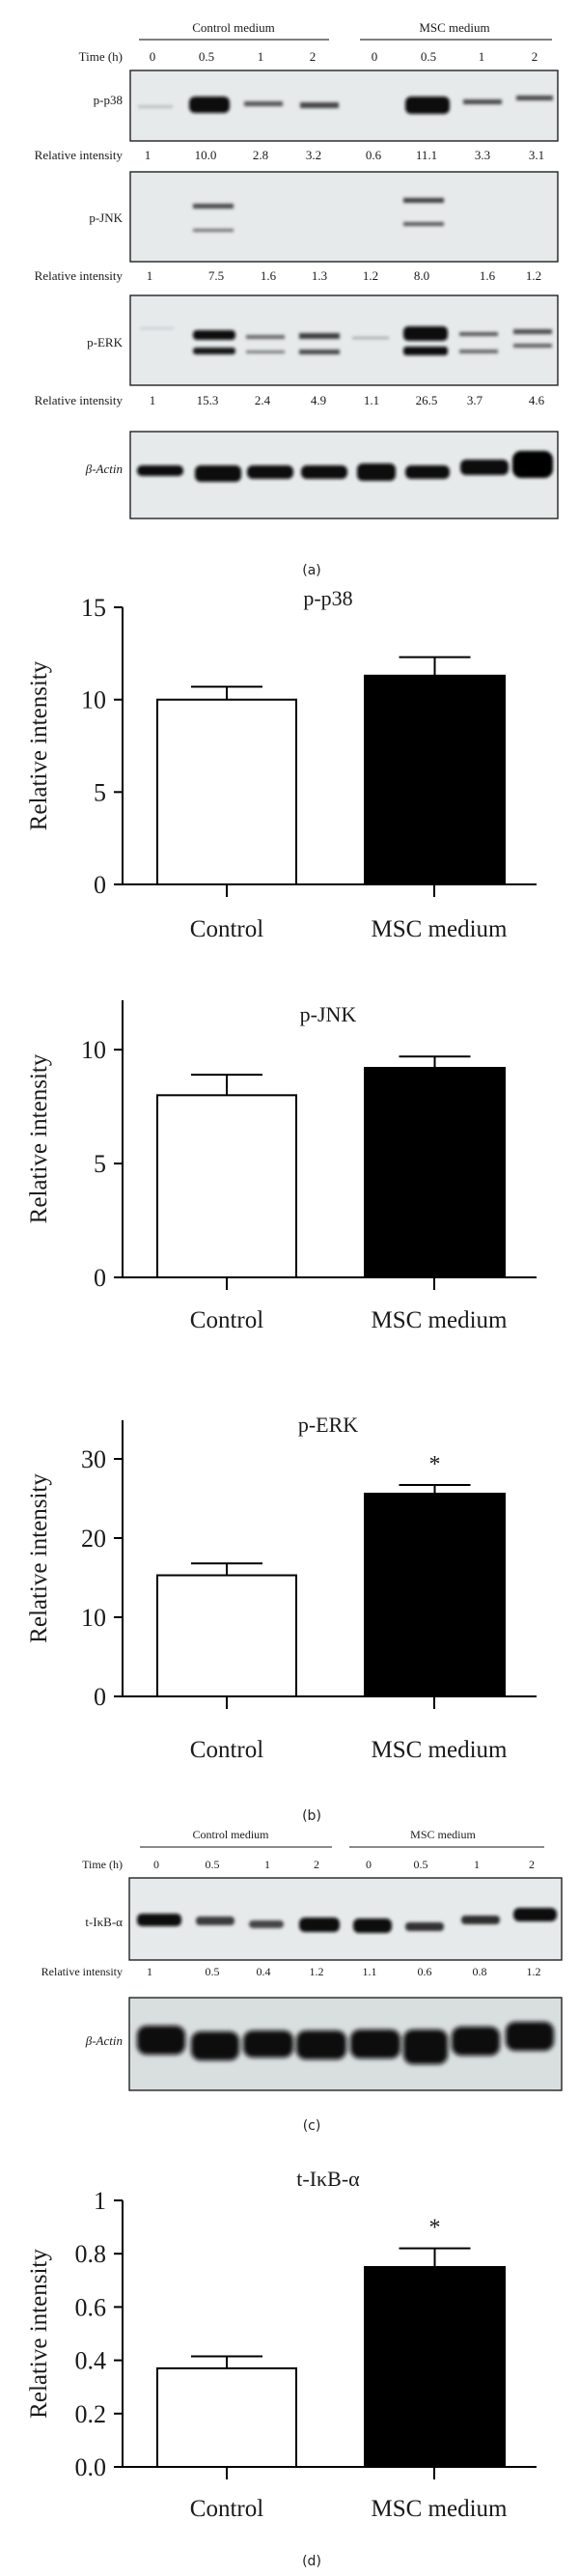 Image resolution: width=579 pixels, height=2576 pixels. I want to click on panel-label-c: (c), so click(312, 2126).